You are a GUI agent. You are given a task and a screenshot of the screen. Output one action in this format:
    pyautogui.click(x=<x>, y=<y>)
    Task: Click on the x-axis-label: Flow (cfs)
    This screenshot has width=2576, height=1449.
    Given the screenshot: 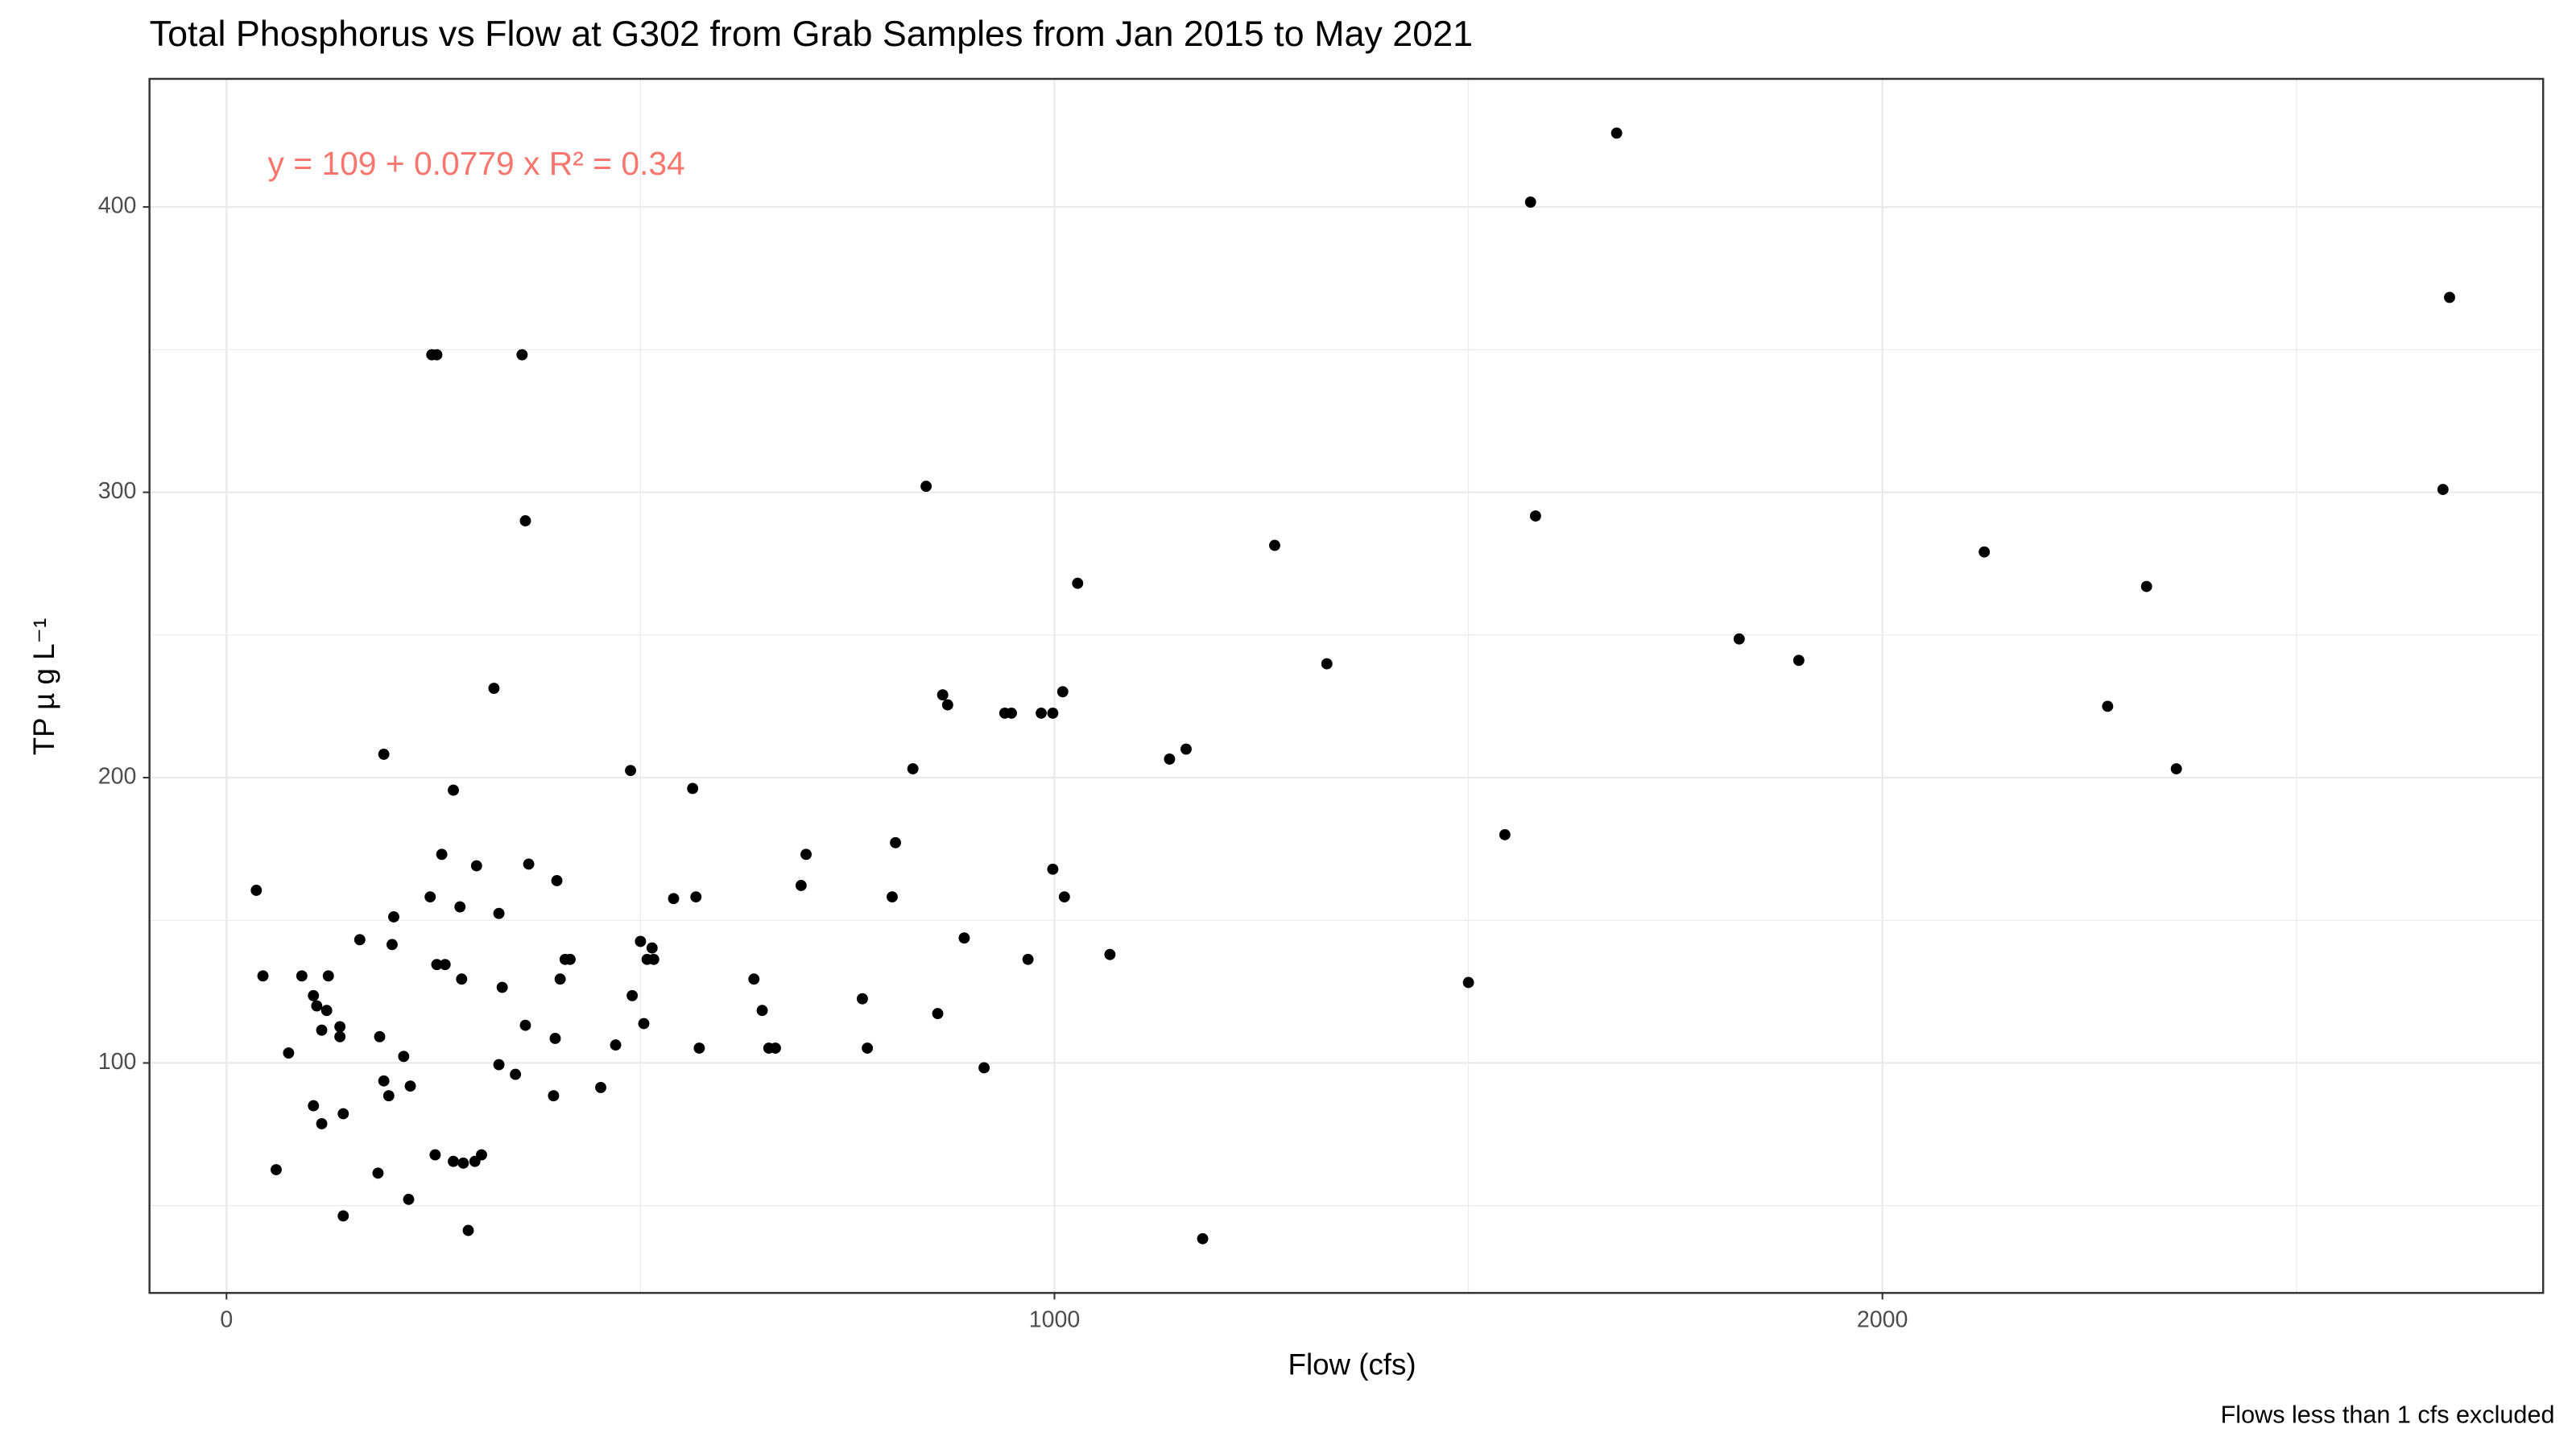 What is the action you would take?
    pyautogui.click(x=1352, y=1364)
    